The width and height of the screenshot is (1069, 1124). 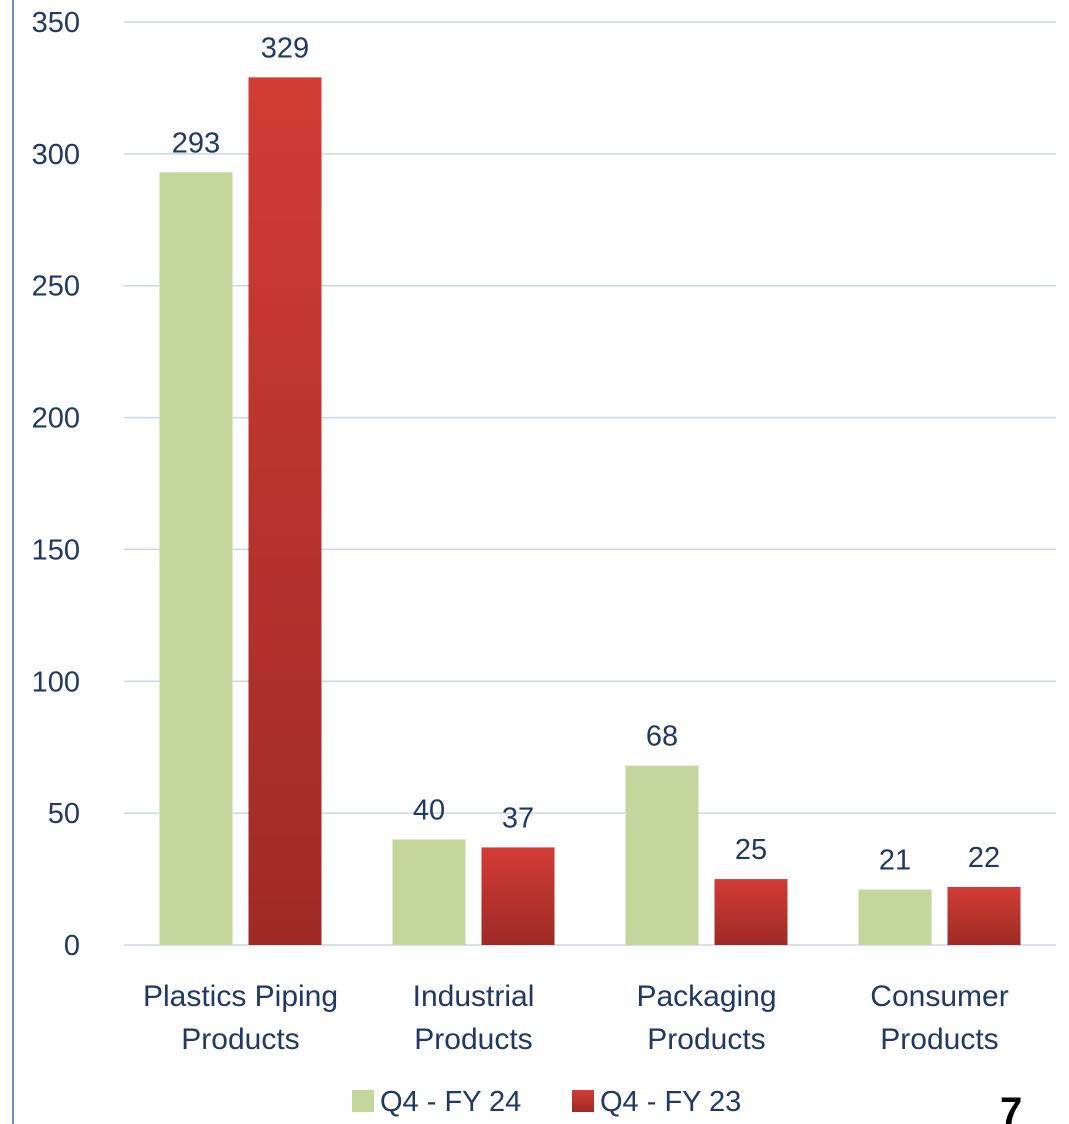 I want to click on category-label: Consumer, so click(x=939, y=996).